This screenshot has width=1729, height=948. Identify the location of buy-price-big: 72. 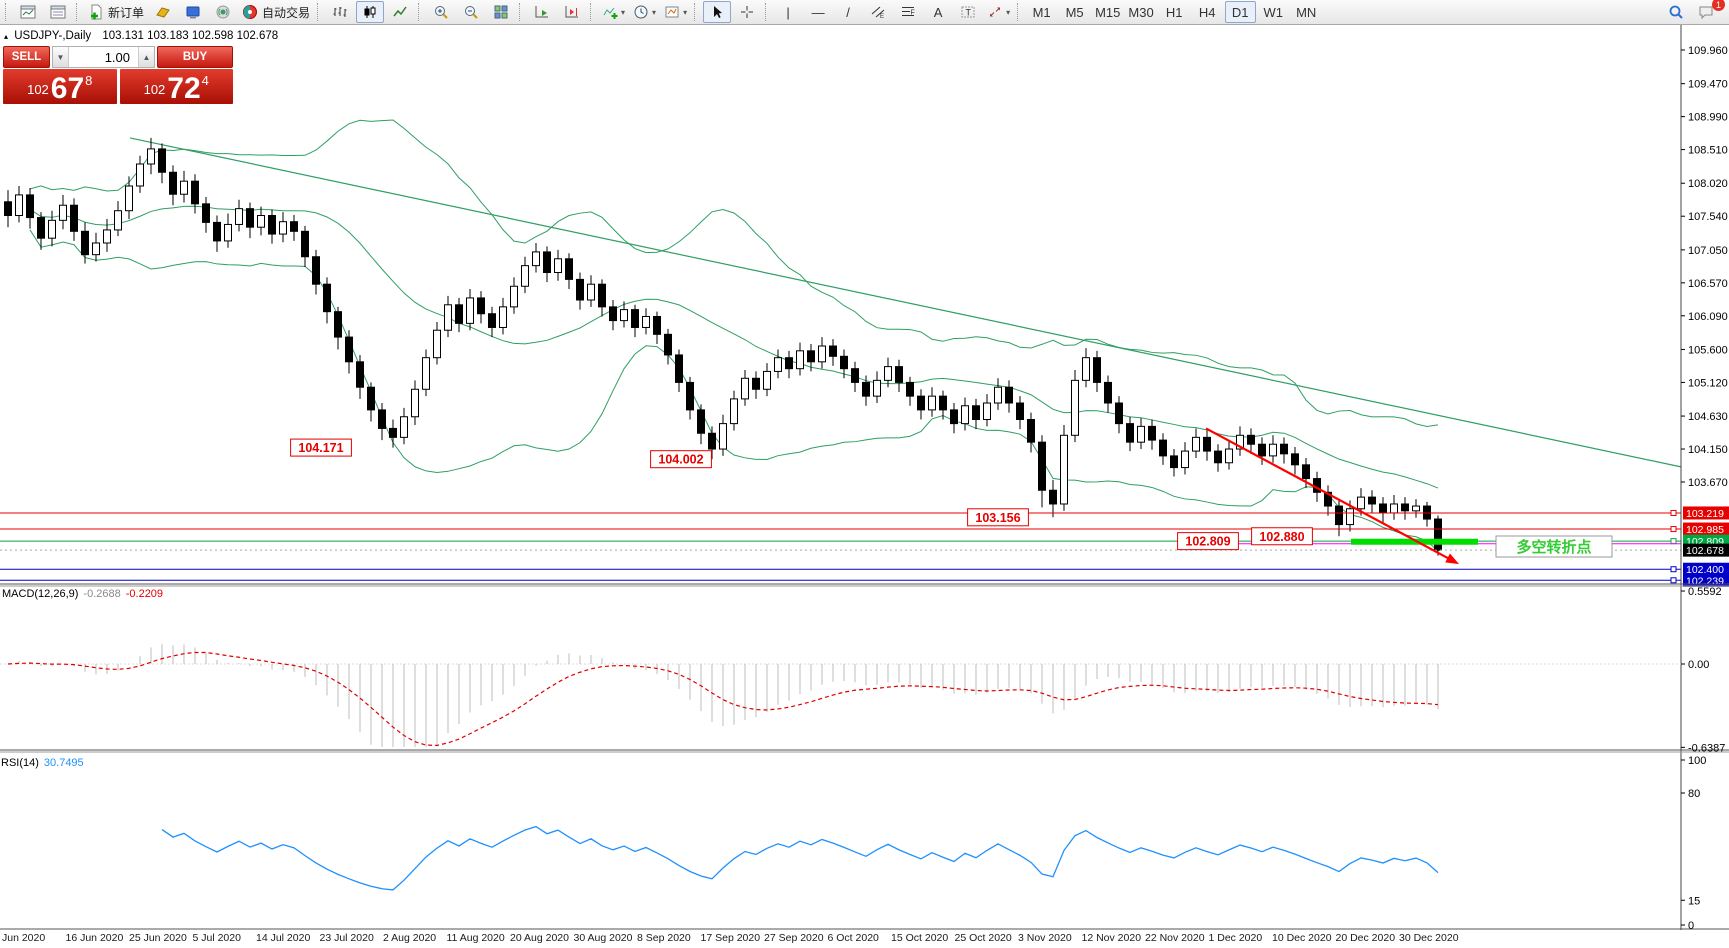
(184, 88).